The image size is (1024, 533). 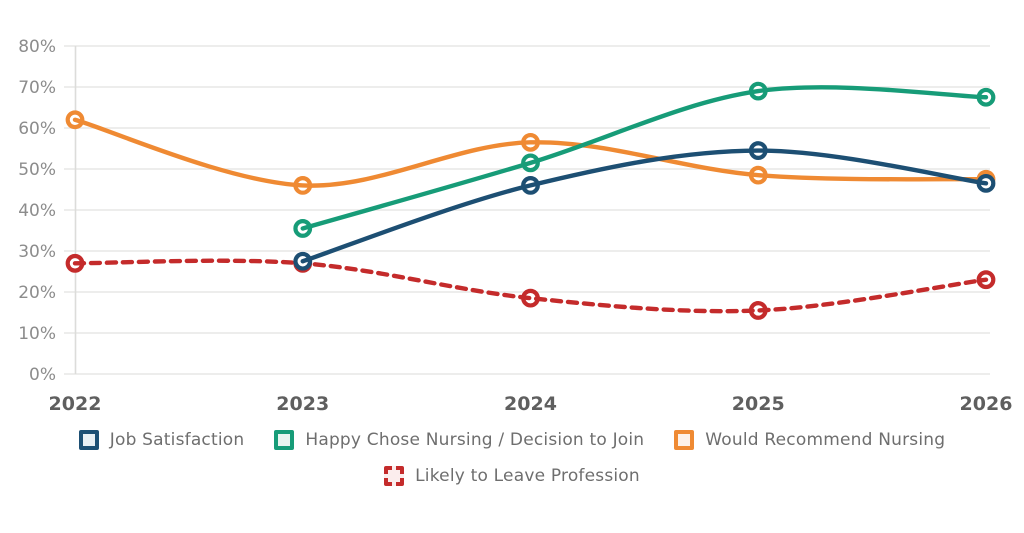 I want to click on legend-item: Would Recommend Nursing, so click(x=809, y=440).